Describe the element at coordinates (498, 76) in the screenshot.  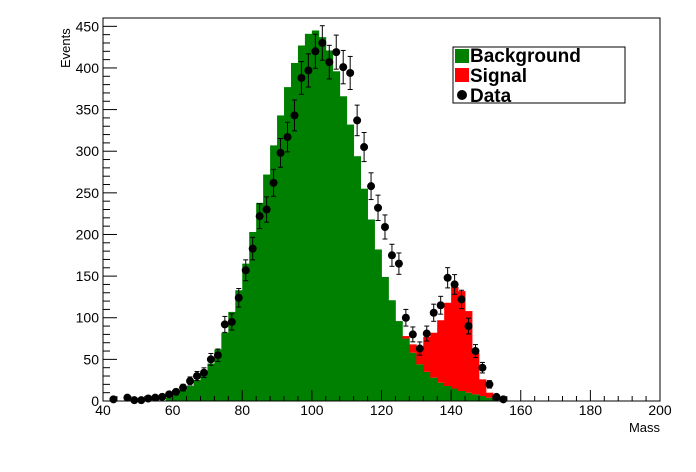
I see `legend-label-signal: Signal` at that location.